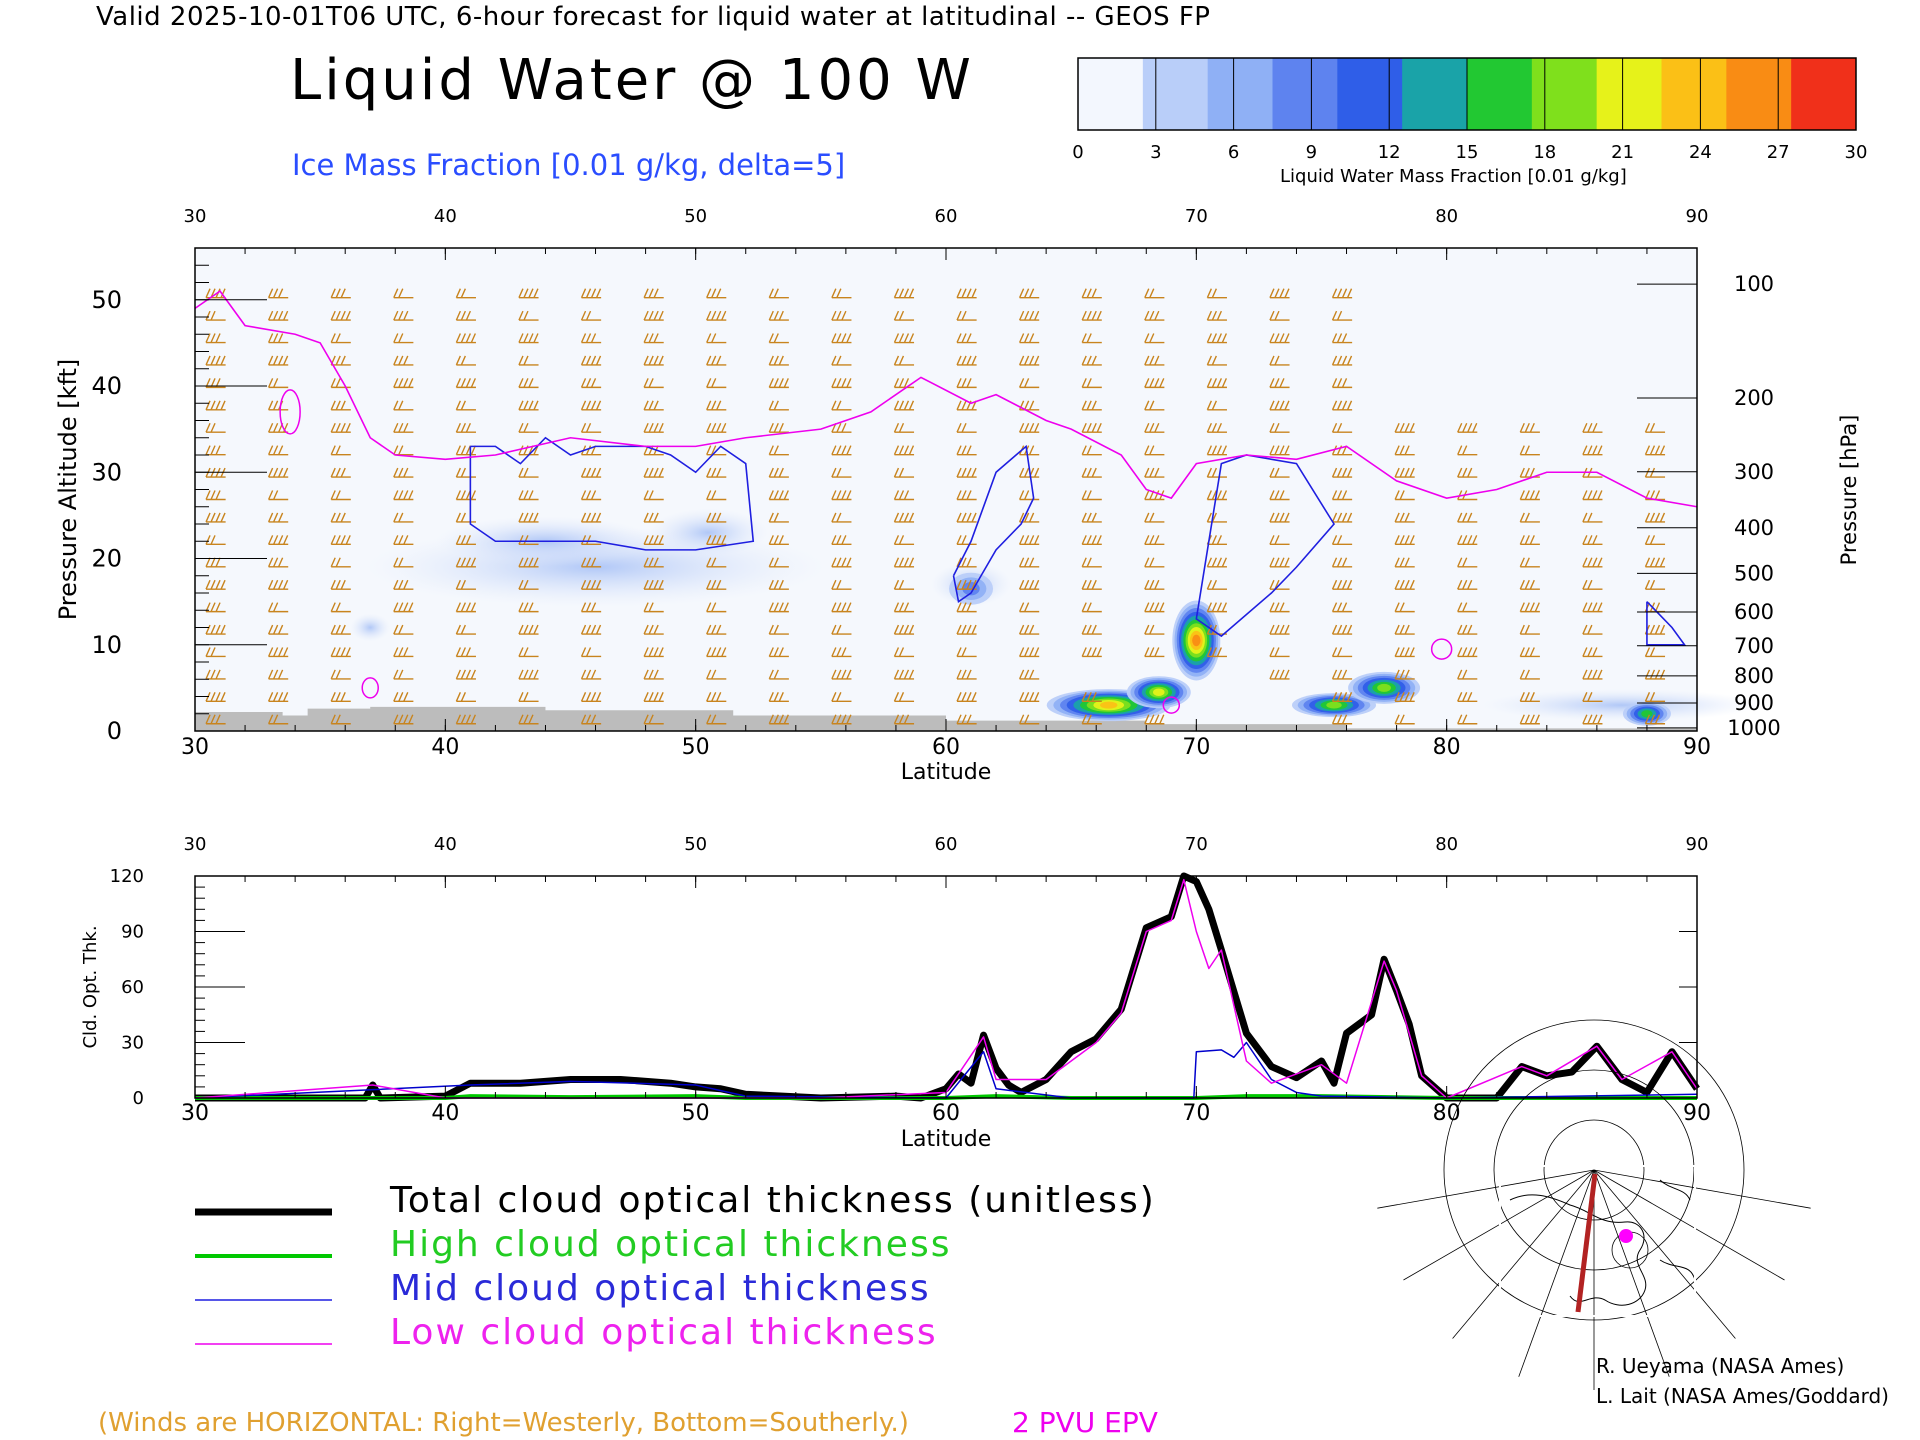  What do you see at coordinates (132, 1043) in the screenshot?
I see `y-tick-label: 30` at bounding box center [132, 1043].